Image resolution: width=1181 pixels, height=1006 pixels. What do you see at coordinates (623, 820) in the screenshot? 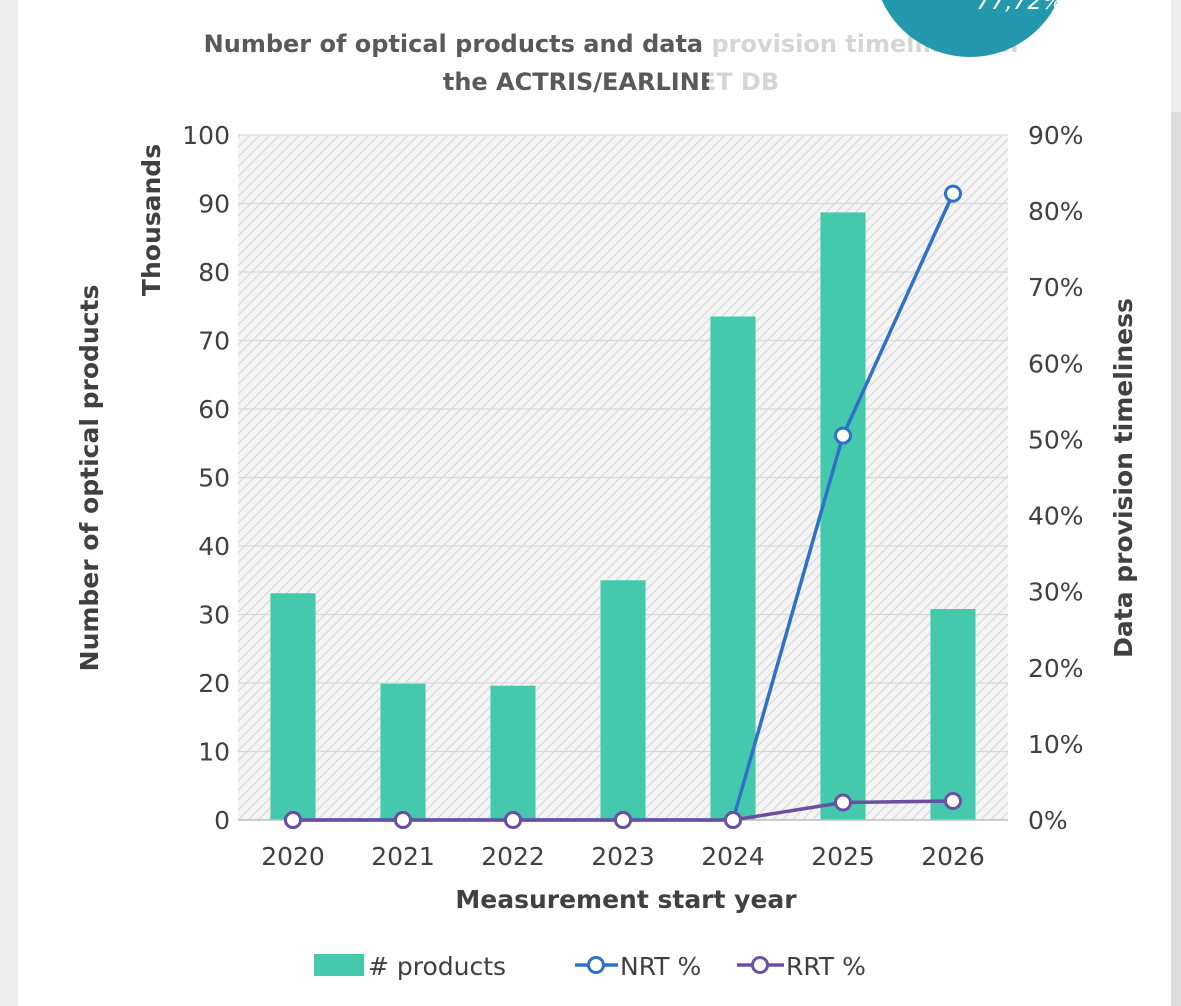
I see `point-rrt-2023` at bounding box center [623, 820].